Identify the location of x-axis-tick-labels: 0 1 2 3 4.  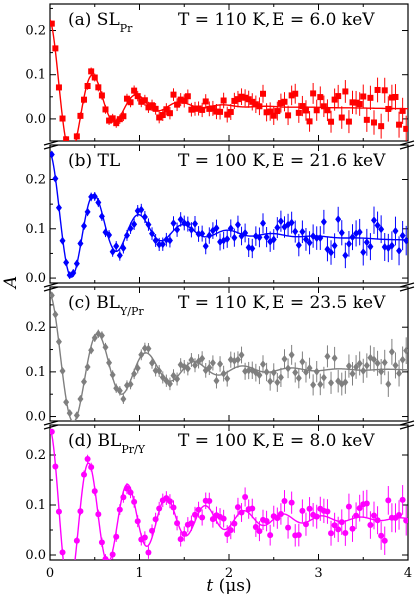
(229, 573).